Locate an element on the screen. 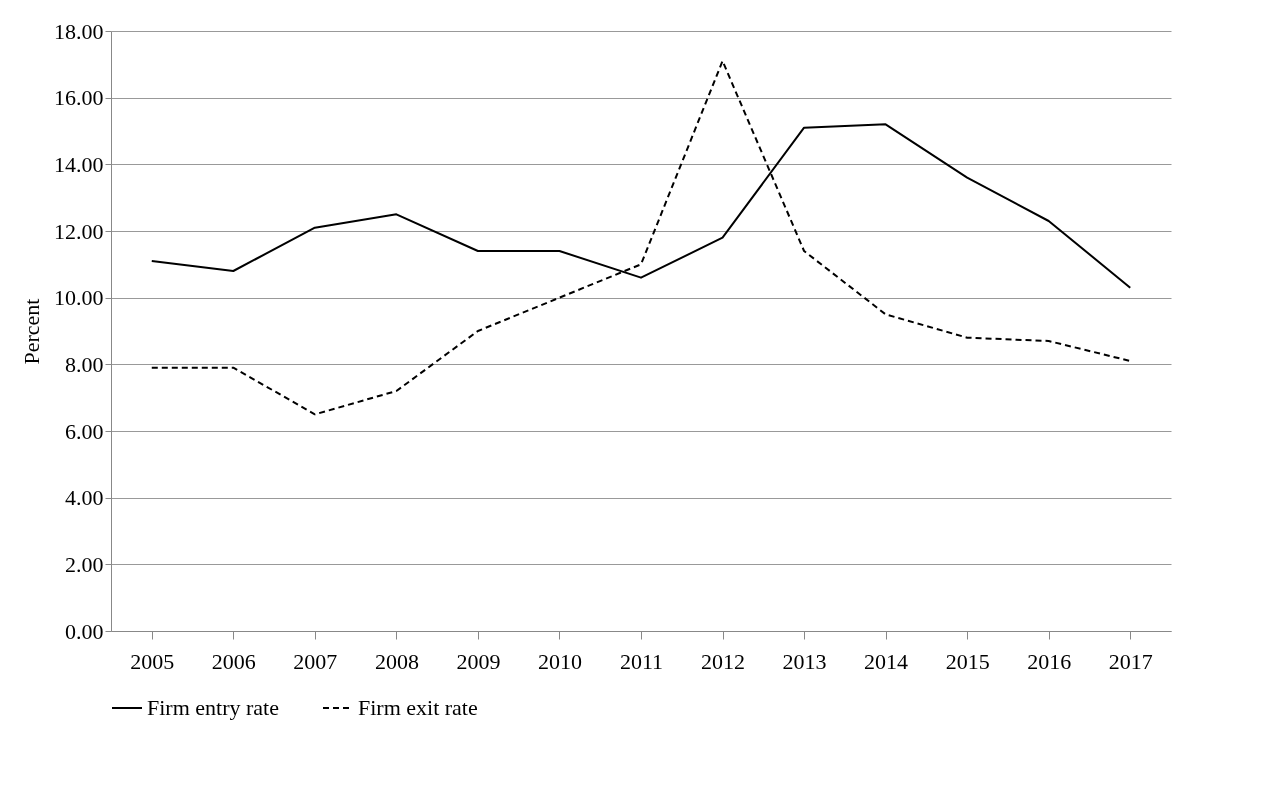 This screenshot has height=786, width=1264. y-tick-label: 0.00 is located at coordinates (84, 631).